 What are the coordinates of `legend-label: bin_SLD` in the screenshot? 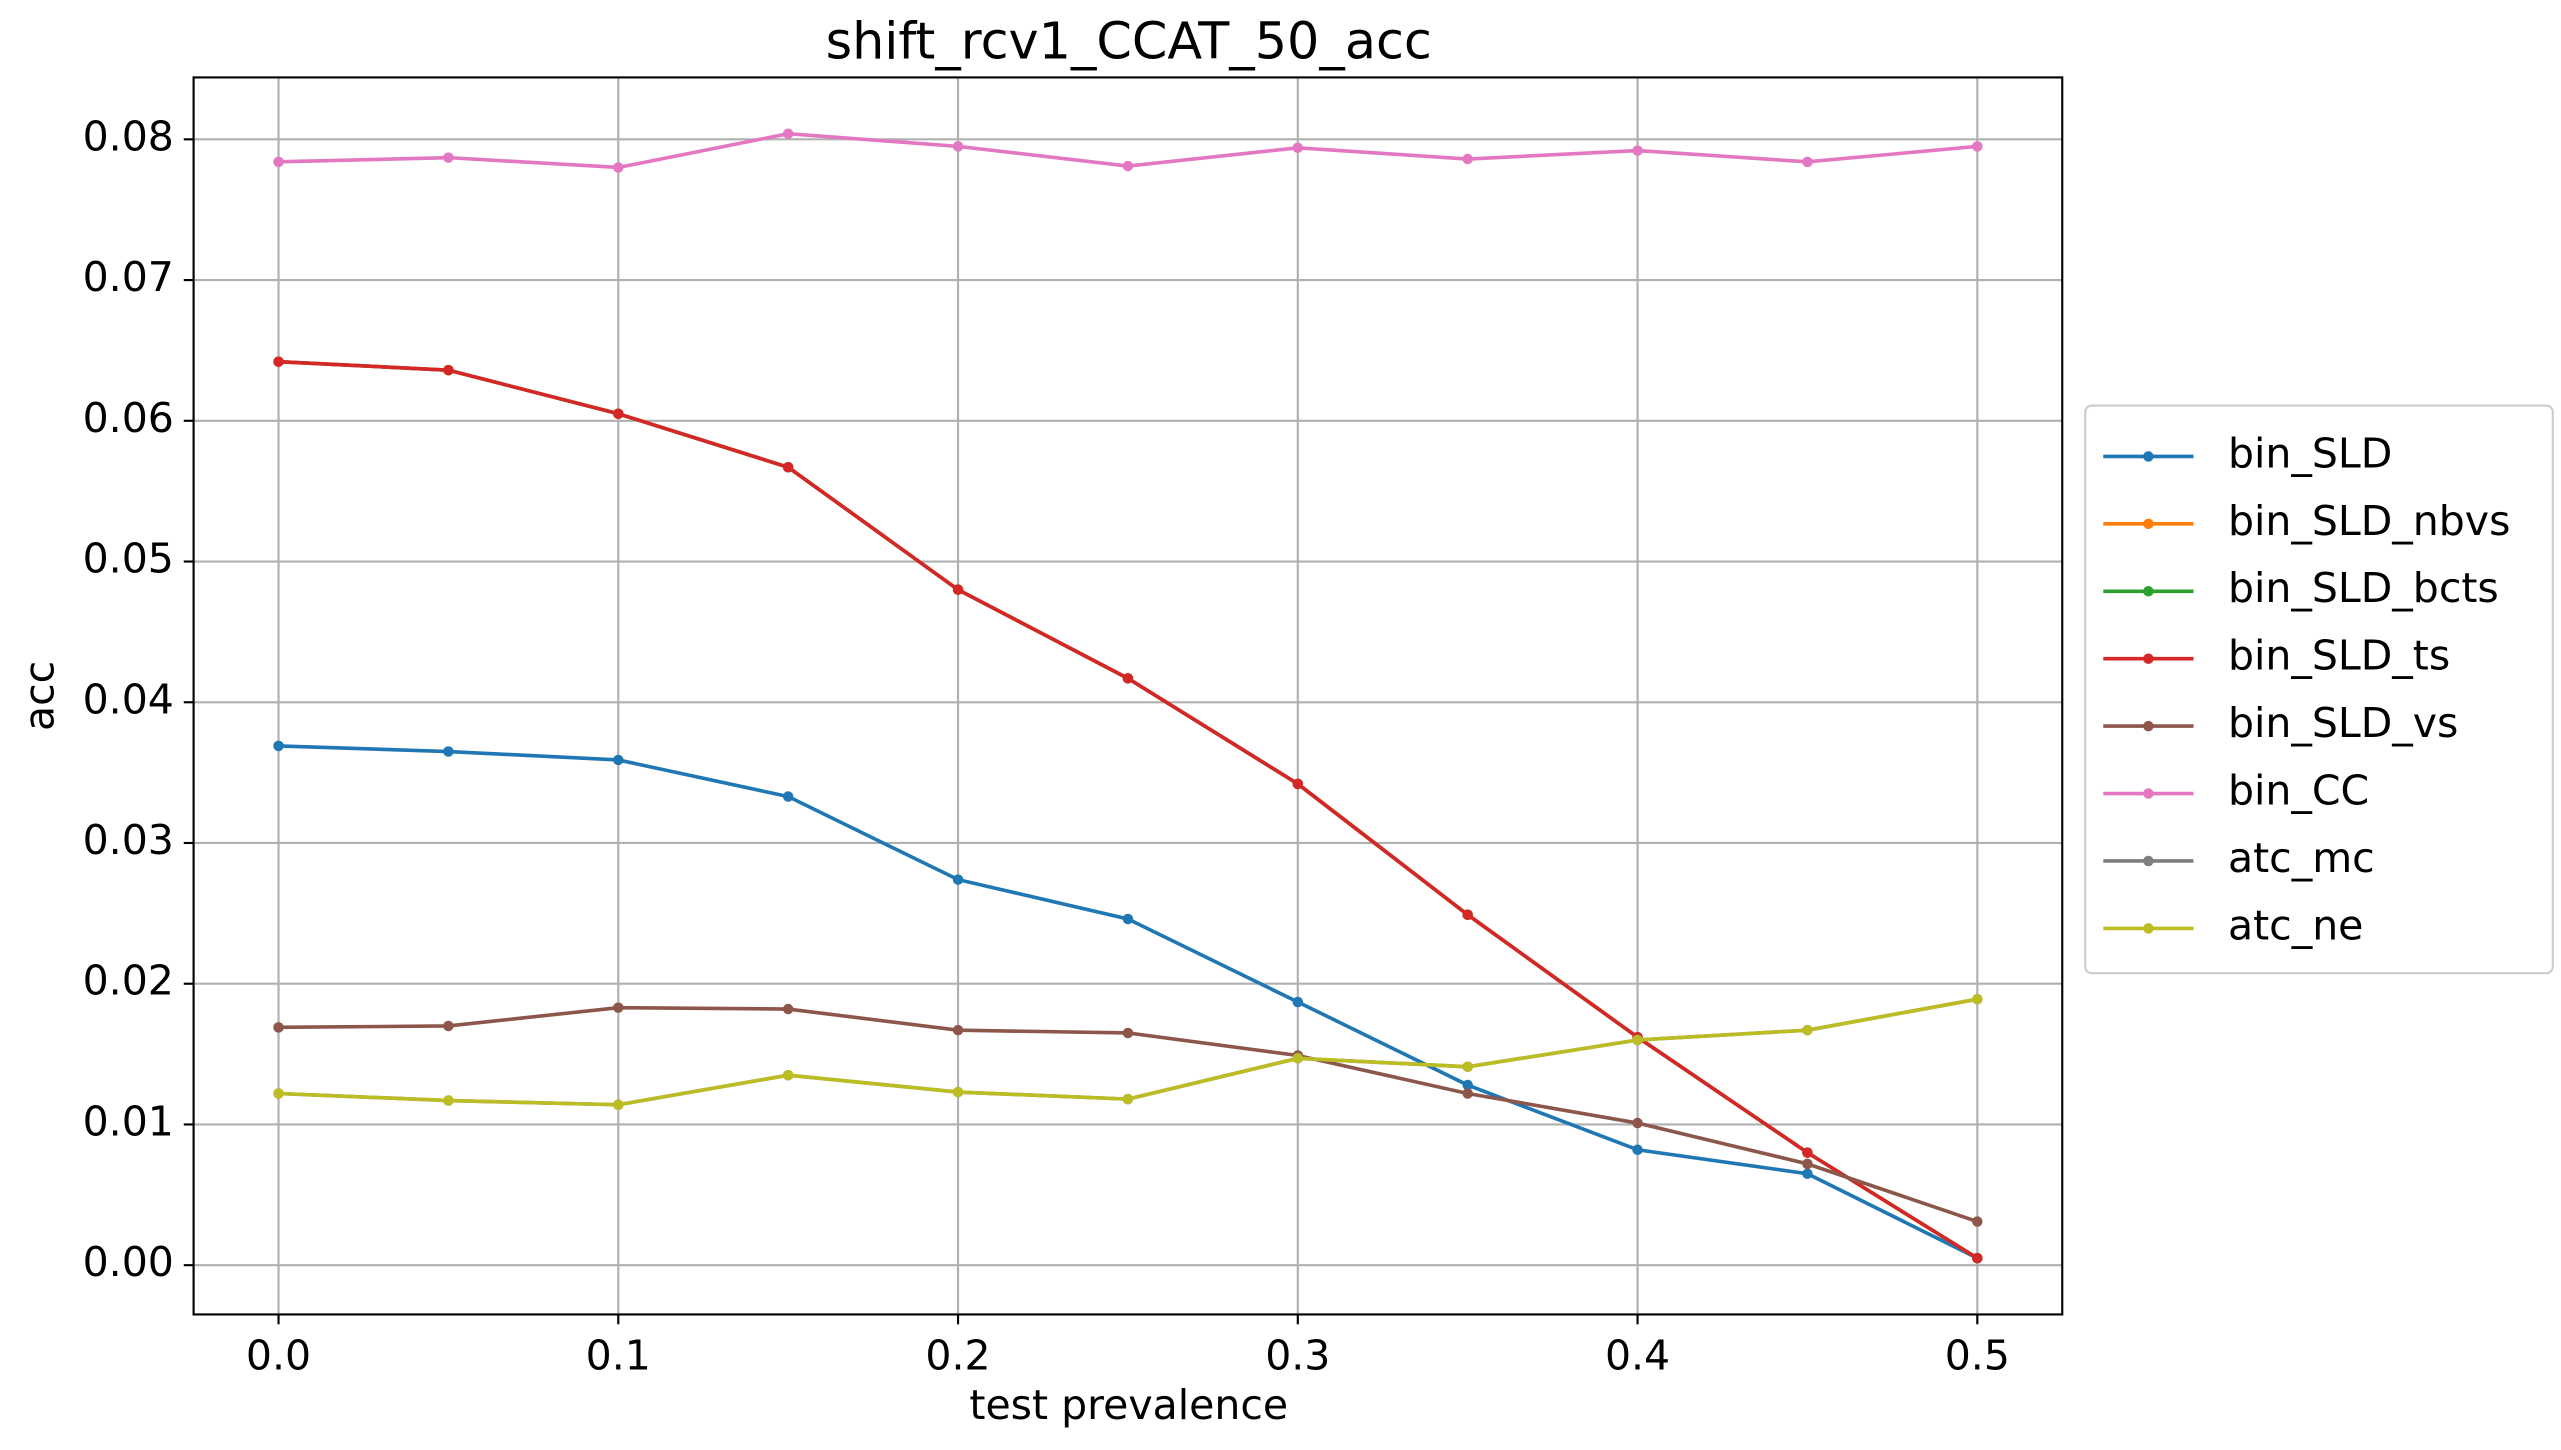 It's located at (2310, 453).